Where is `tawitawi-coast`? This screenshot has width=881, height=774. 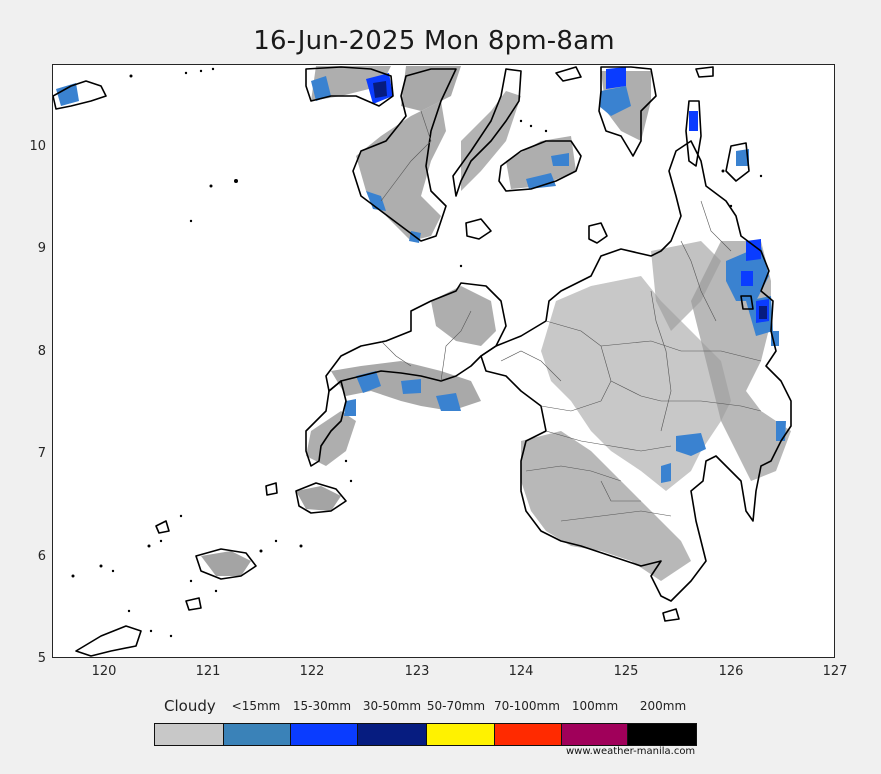 tawitawi-coast is located at coordinates (108, 641).